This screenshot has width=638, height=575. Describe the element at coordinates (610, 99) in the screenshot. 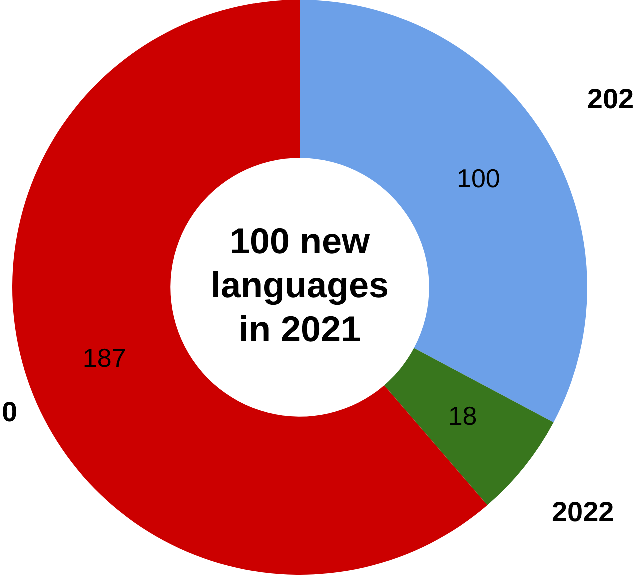

I see `slice-label: 202` at that location.